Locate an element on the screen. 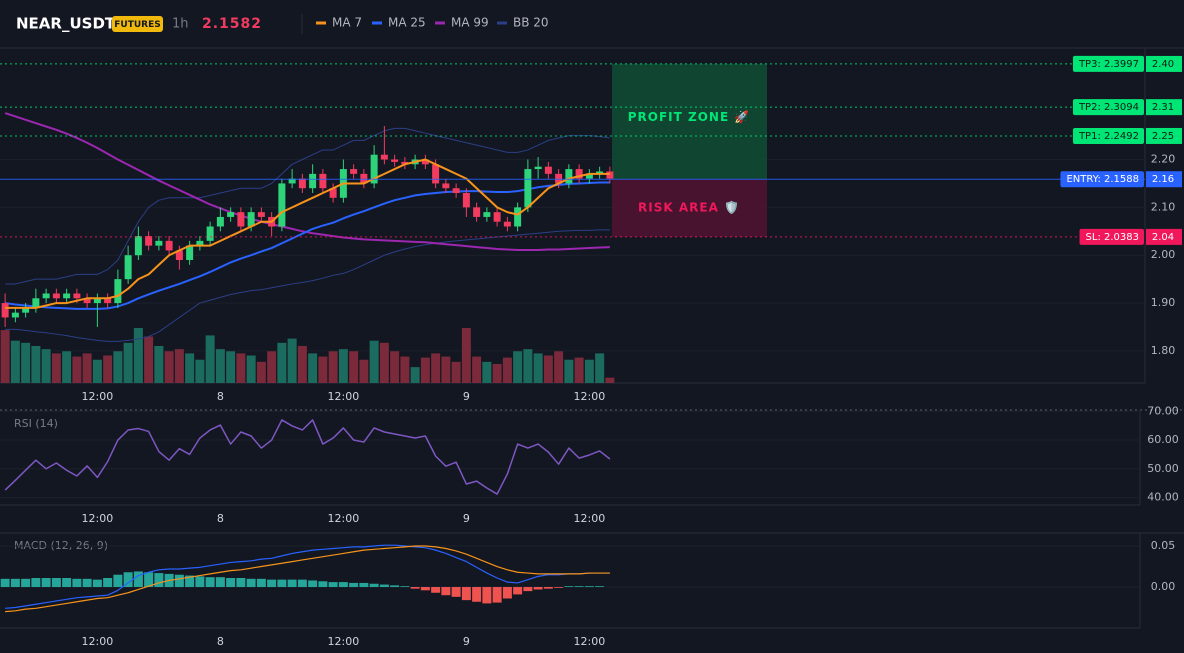 This screenshot has height=653, width=1184. legend-label: MA 99 is located at coordinates (470, 23).